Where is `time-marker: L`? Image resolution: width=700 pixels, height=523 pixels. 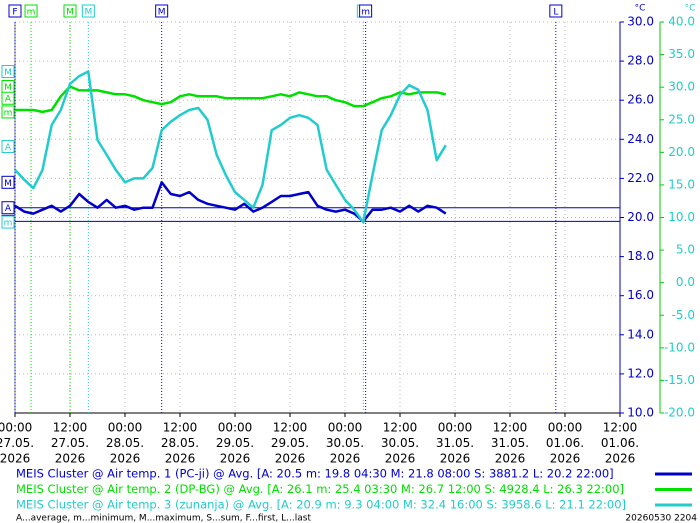
time-marker: L is located at coordinates (556, 11).